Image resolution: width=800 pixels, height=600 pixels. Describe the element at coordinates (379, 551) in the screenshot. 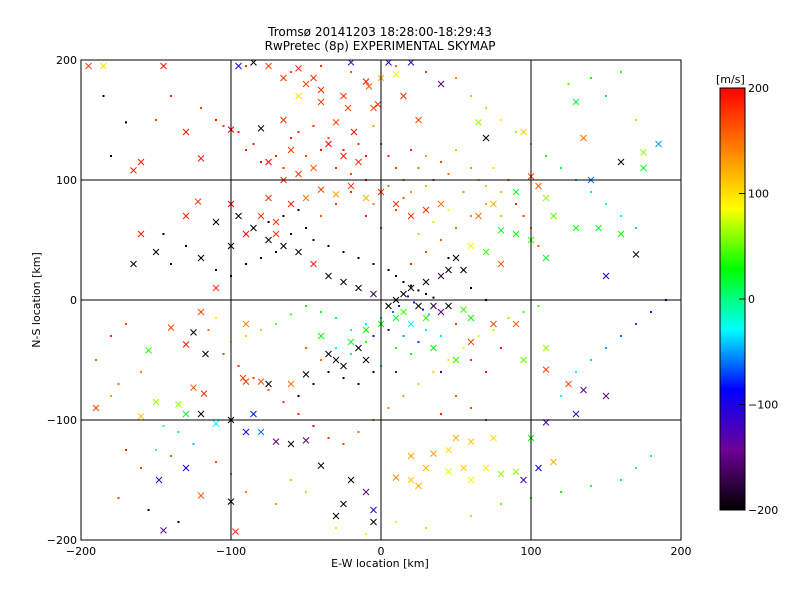

I see `x-axis-ticks: −200 −100 0 100 200` at that location.